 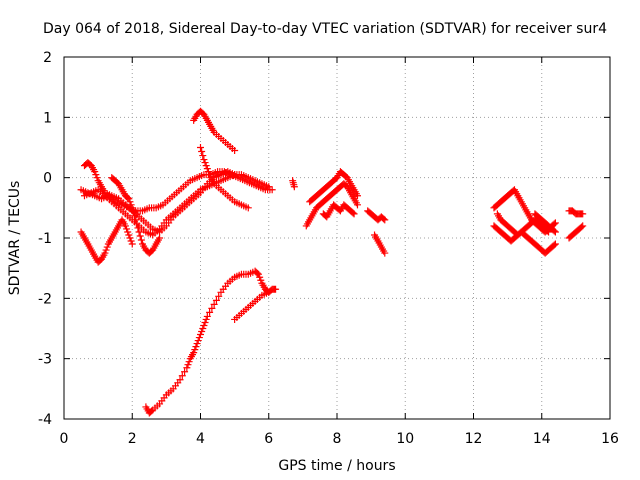 I want to click on x-tick-label: 10, so click(x=405, y=439).